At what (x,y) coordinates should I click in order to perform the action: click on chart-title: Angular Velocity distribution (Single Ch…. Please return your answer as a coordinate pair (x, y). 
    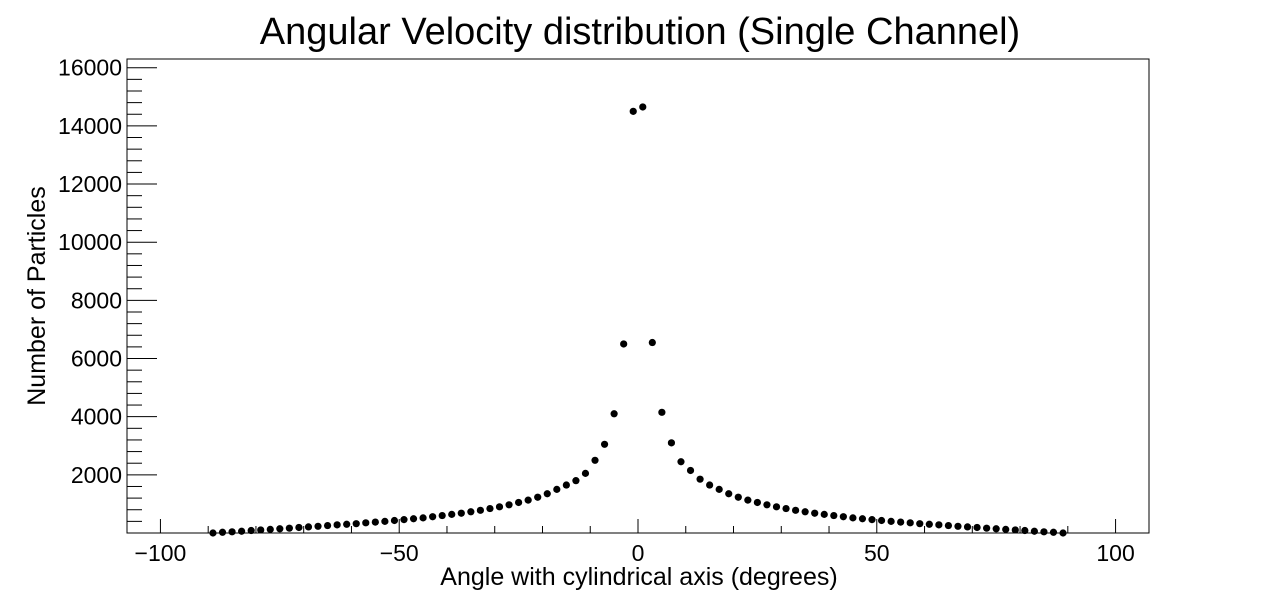
    Looking at the image, I should click on (640, 32).